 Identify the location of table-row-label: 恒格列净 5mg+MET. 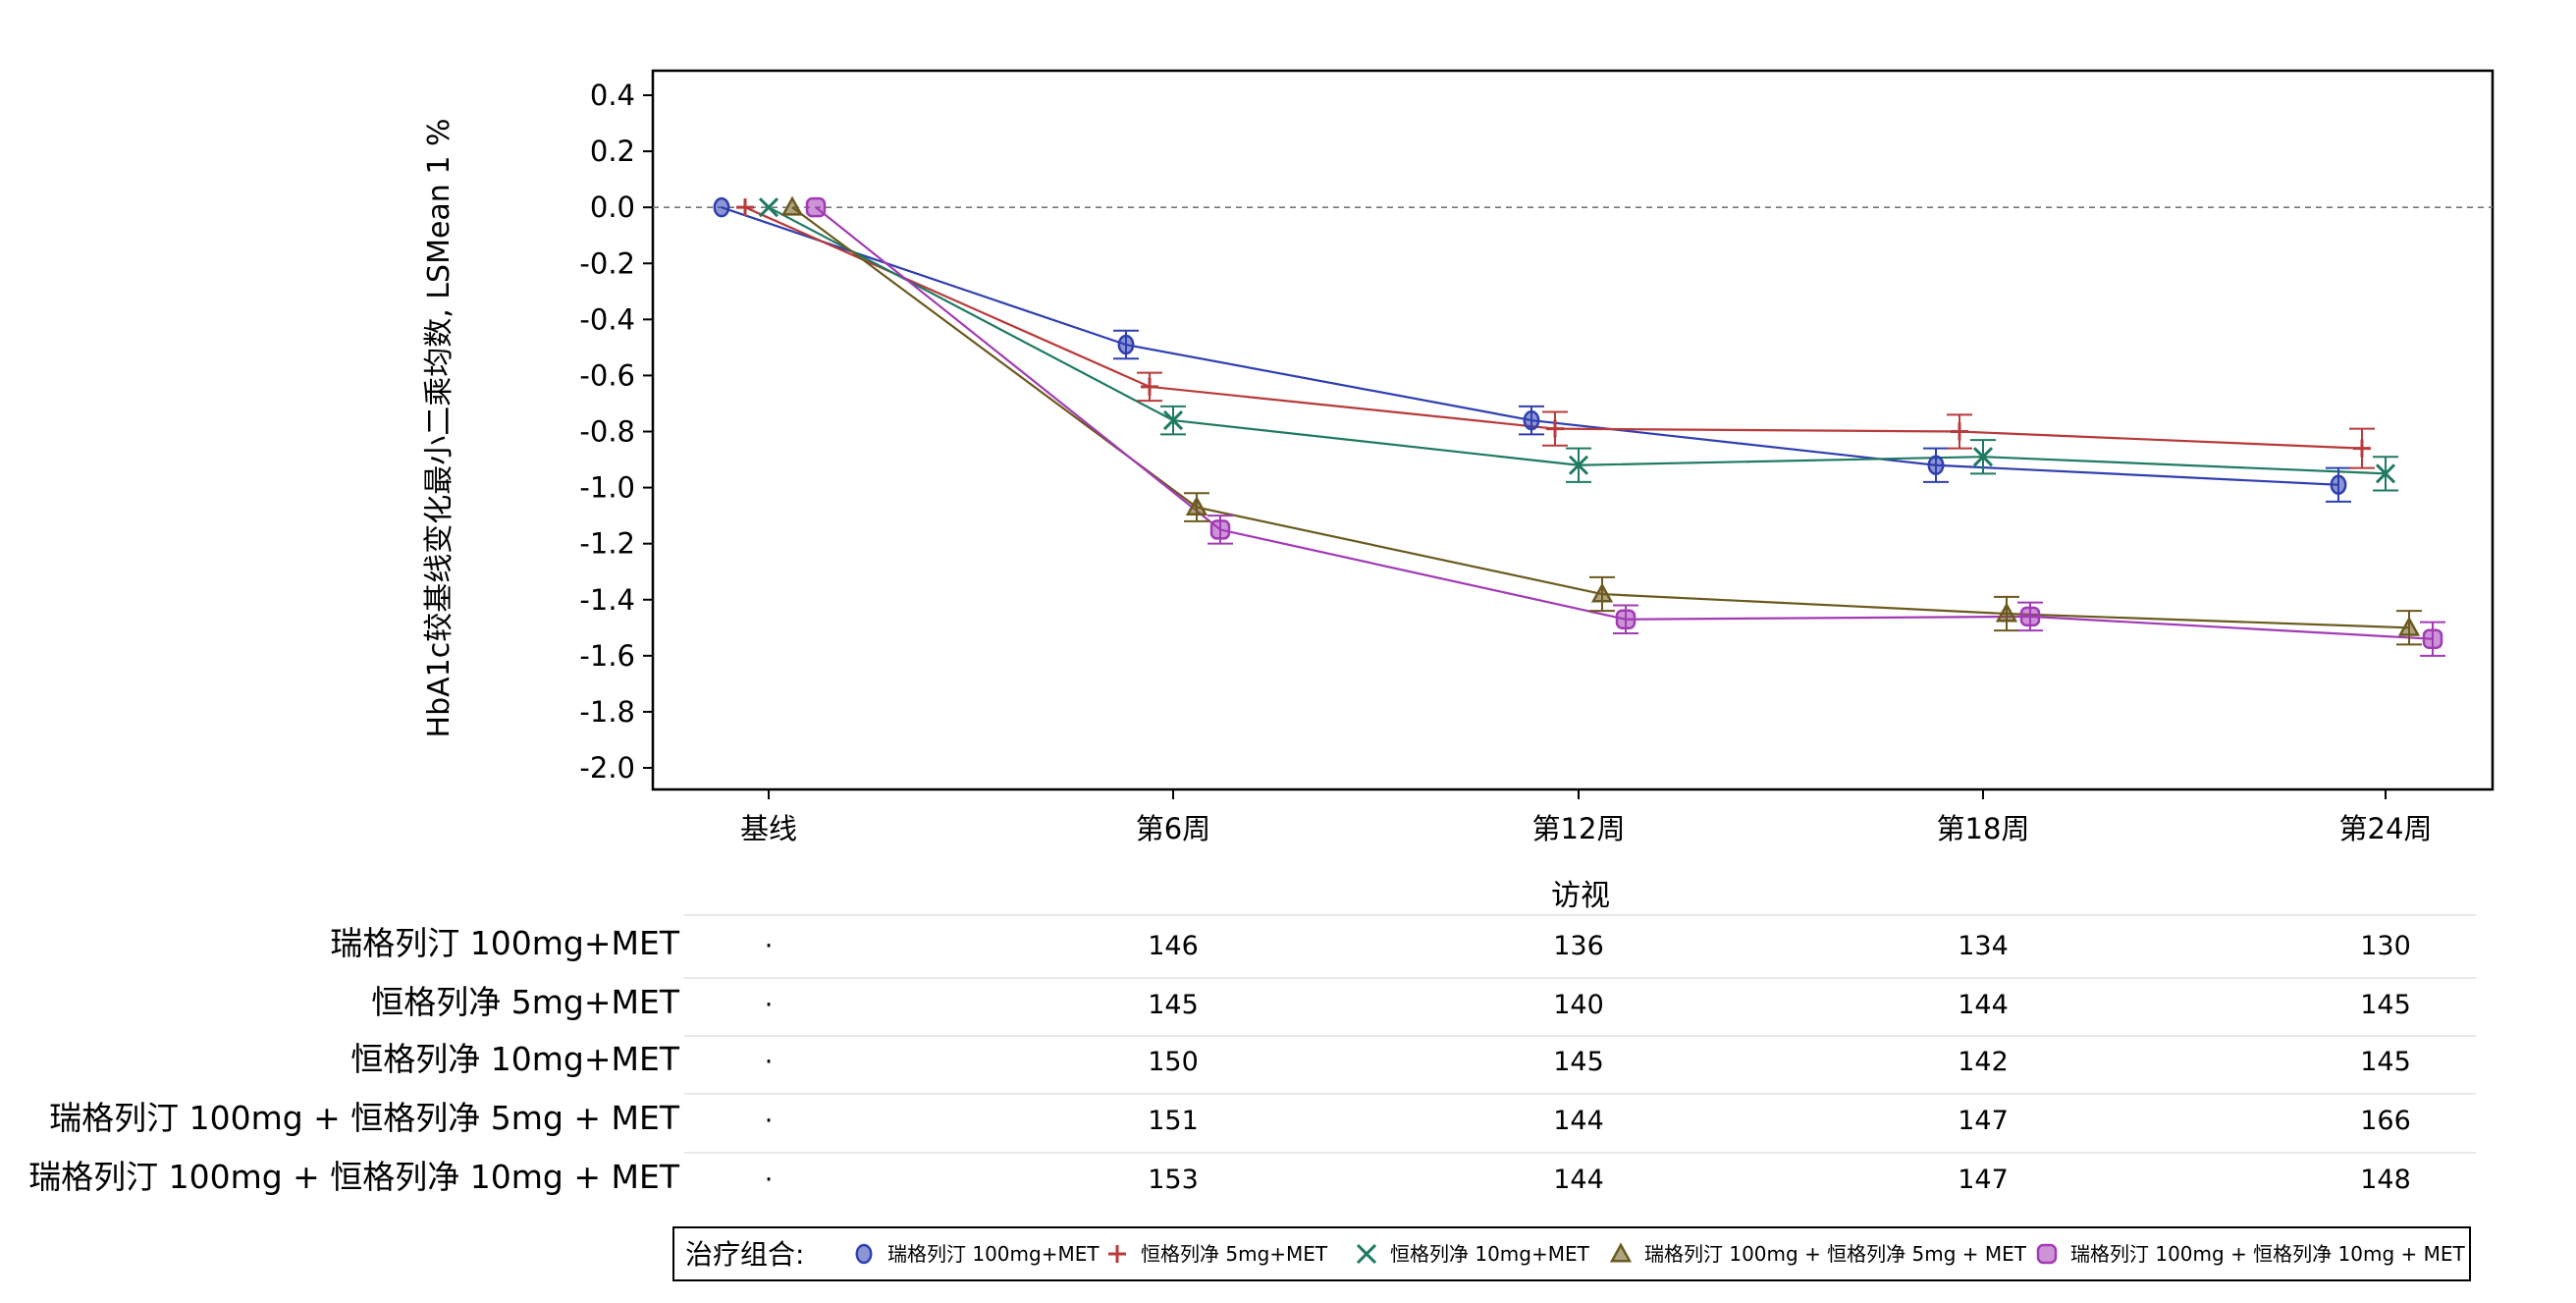
(525, 1002).